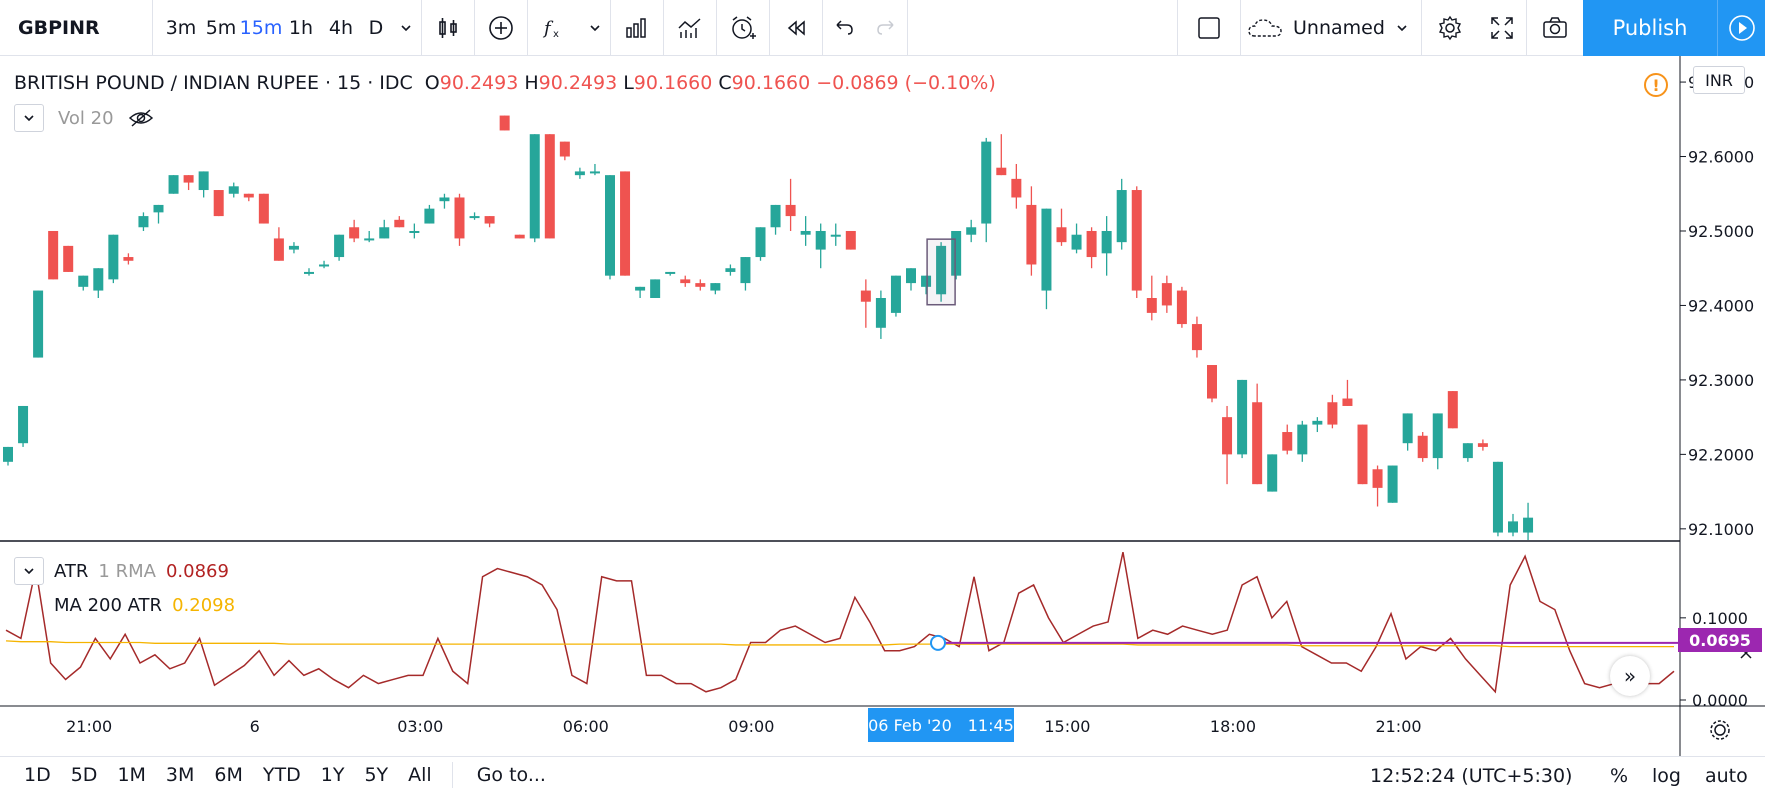 The image size is (1765, 793). Describe the element at coordinates (637, 28) in the screenshot. I see `financials-bar-icon` at that location.